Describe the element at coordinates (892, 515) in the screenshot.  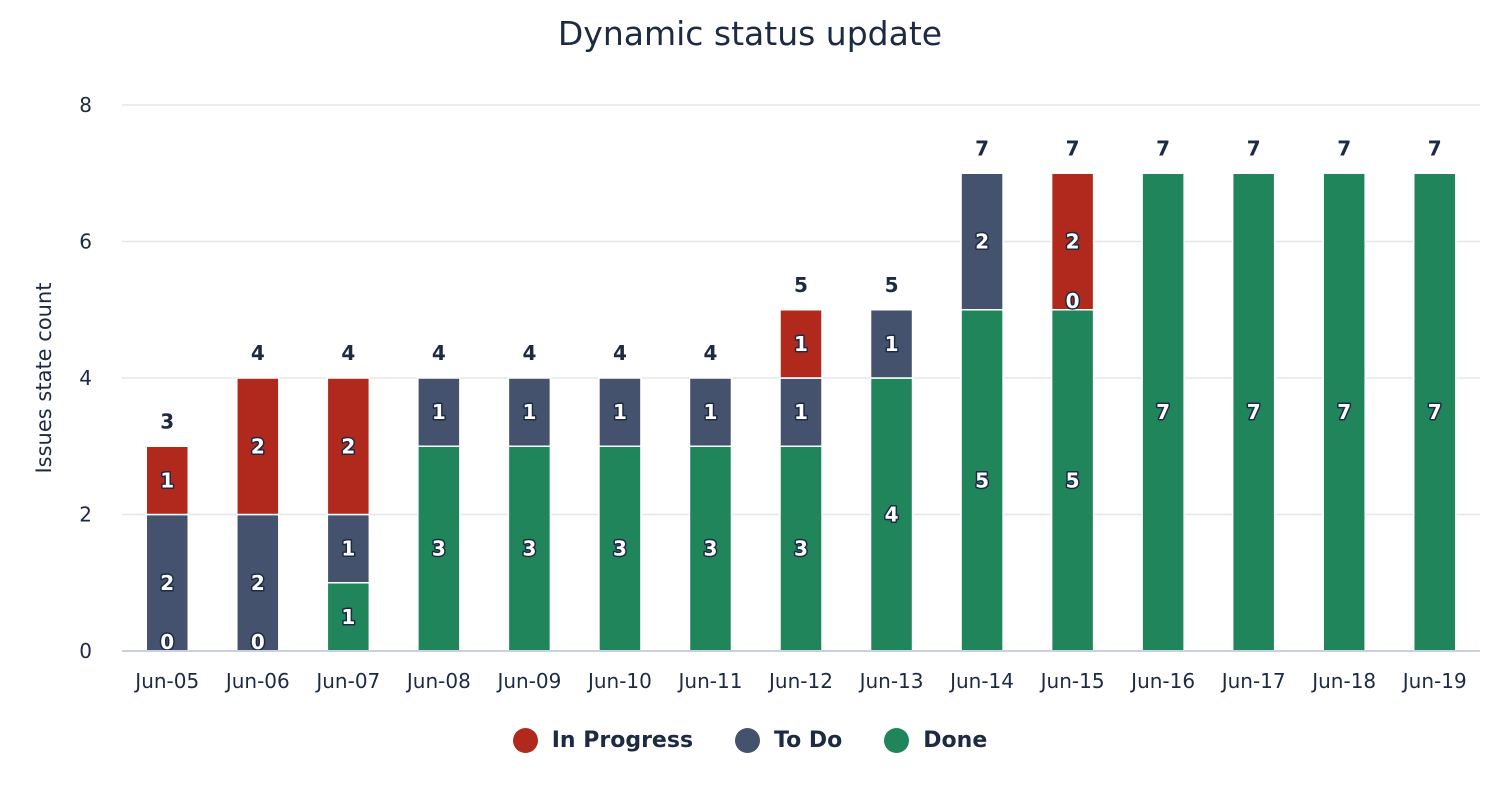
I see `segment-data-label: 4` at that location.